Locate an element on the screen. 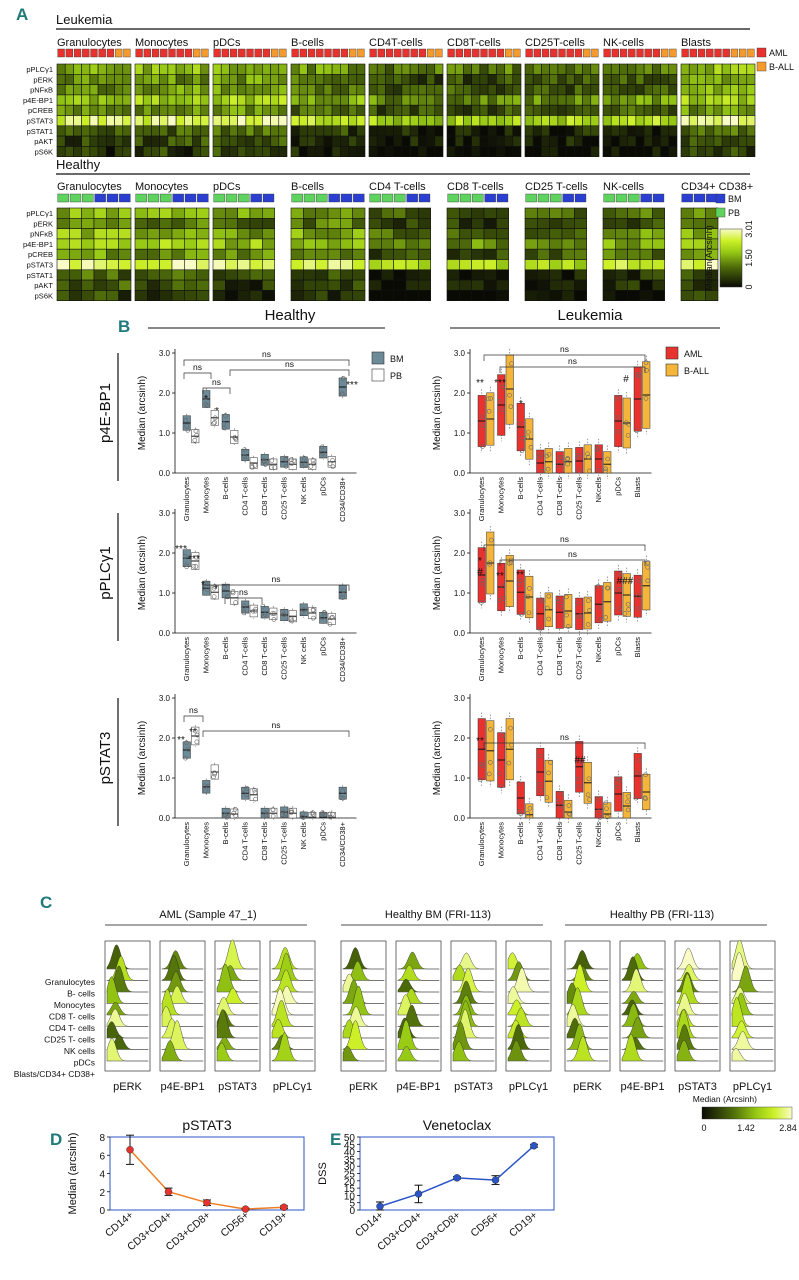 This screenshot has width=799, height=1280. histogram-row-label: CD4 T- cells is located at coordinates (72, 1028).